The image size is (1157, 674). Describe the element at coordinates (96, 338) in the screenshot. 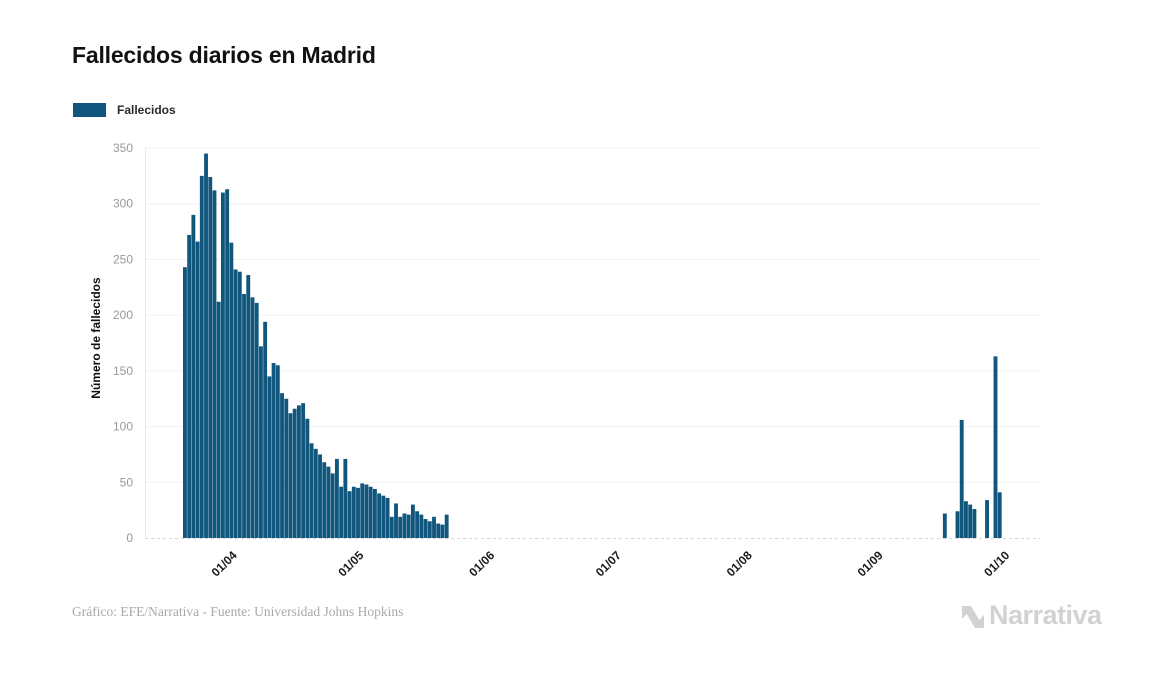

I see `y-axis-title: Número de fallecidos` at that location.